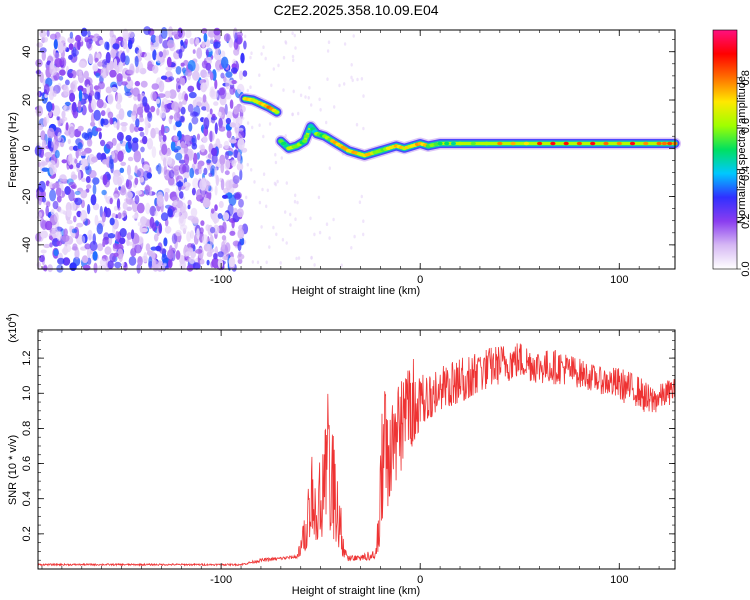 This screenshot has height=600, width=750. What do you see at coordinates (420, 280) in the screenshot?
I see `spectrogram-x-tick-label: 0` at bounding box center [420, 280].